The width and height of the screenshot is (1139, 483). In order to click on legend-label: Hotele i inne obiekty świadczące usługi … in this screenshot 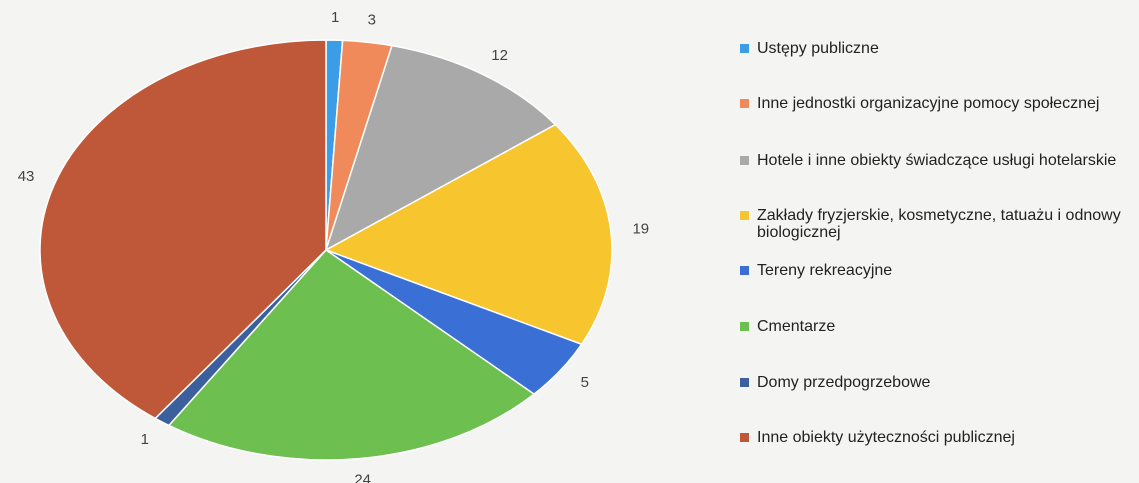, I will do `click(937, 160)`.